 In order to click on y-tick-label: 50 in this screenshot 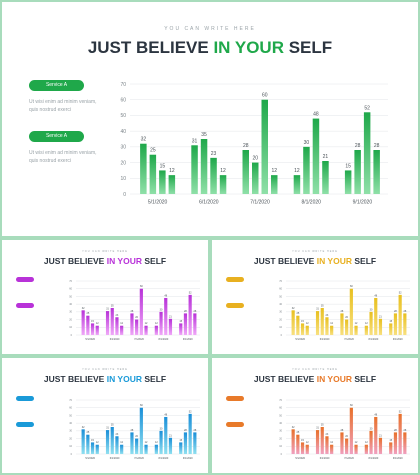, I will do `click(280, 296)`.